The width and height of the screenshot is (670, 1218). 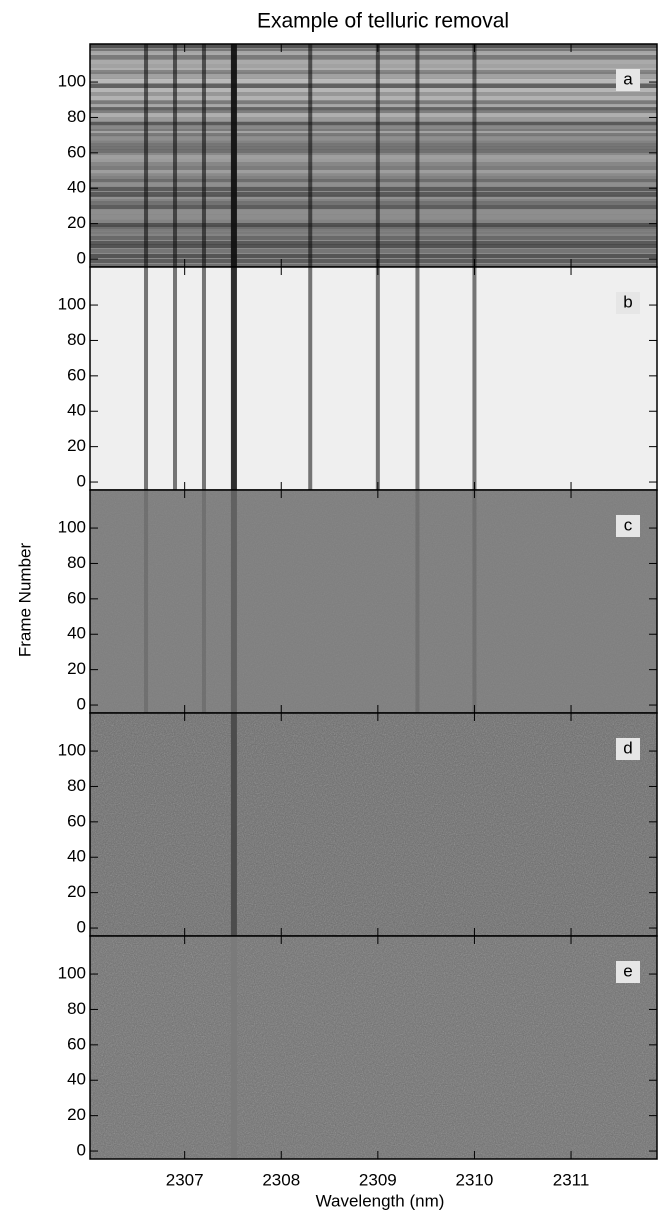 What do you see at coordinates (185, 1179) in the screenshot?
I see `x-tick-label: 2307` at bounding box center [185, 1179].